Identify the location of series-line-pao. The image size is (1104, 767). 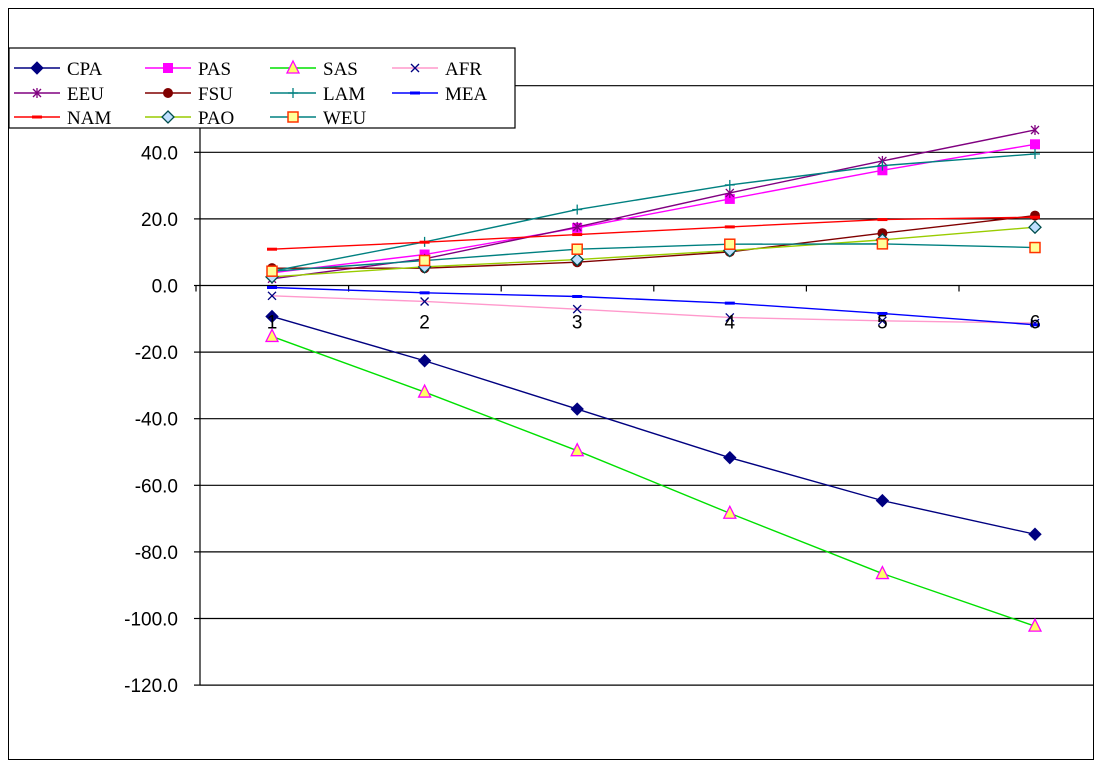
(653, 252).